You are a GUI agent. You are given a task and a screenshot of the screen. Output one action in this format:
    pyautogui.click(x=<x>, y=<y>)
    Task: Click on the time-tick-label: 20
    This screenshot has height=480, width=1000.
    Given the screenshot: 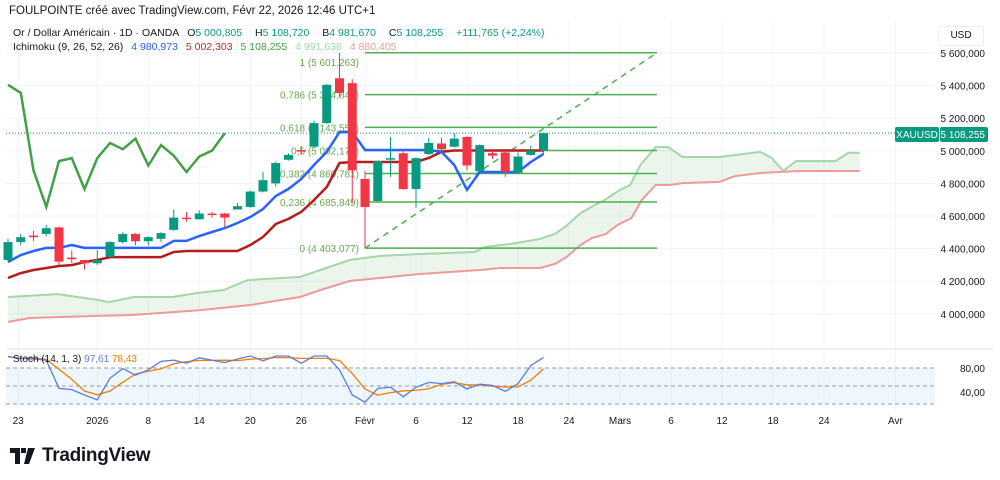 What is the action you would take?
    pyautogui.click(x=251, y=421)
    